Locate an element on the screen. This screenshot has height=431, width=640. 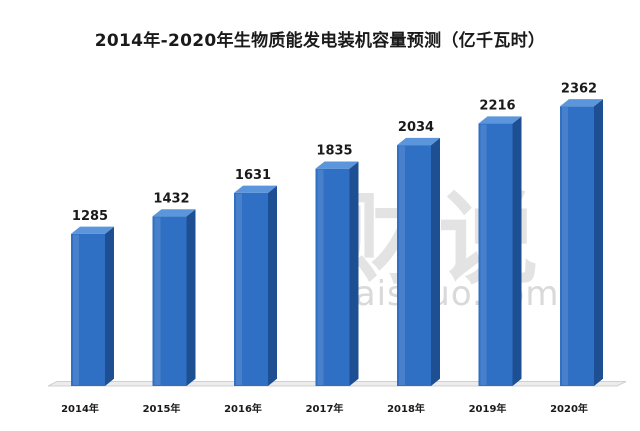
x-tick-label: 2015年 is located at coordinates (162, 408).